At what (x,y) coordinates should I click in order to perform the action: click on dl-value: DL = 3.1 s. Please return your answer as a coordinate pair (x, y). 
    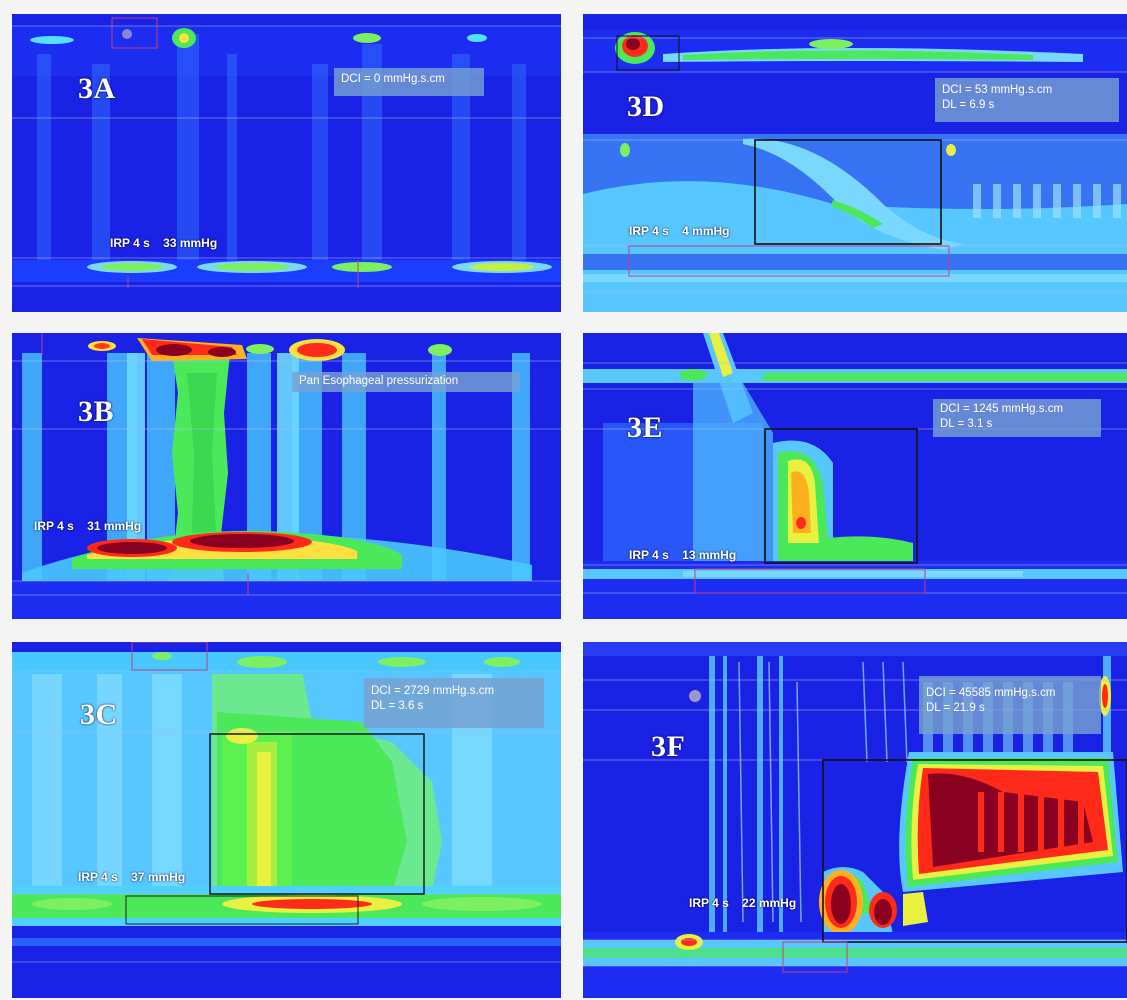
    Looking at the image, I should click on (966, 424).